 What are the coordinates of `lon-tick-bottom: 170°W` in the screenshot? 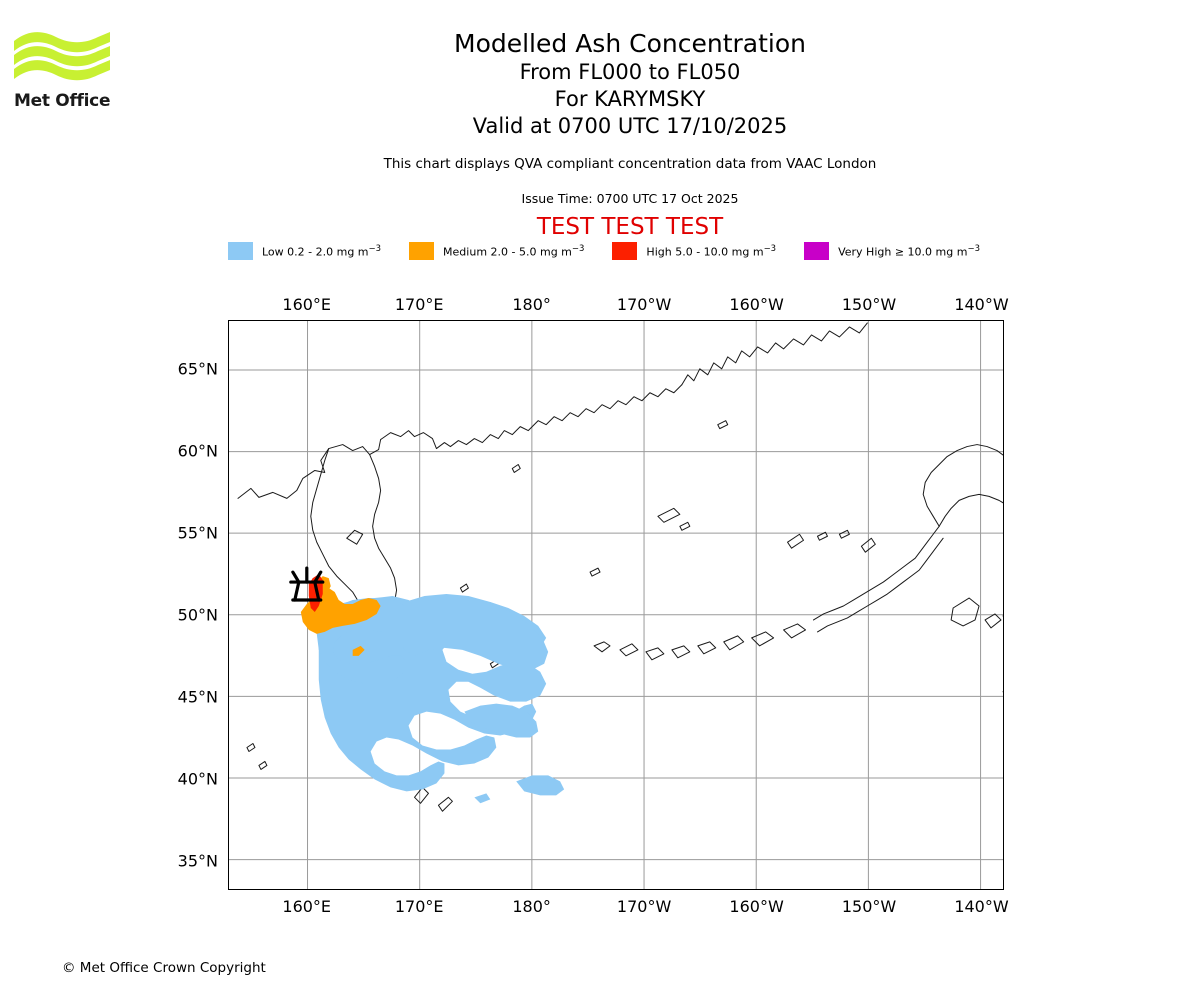 It's located at (644, 906).